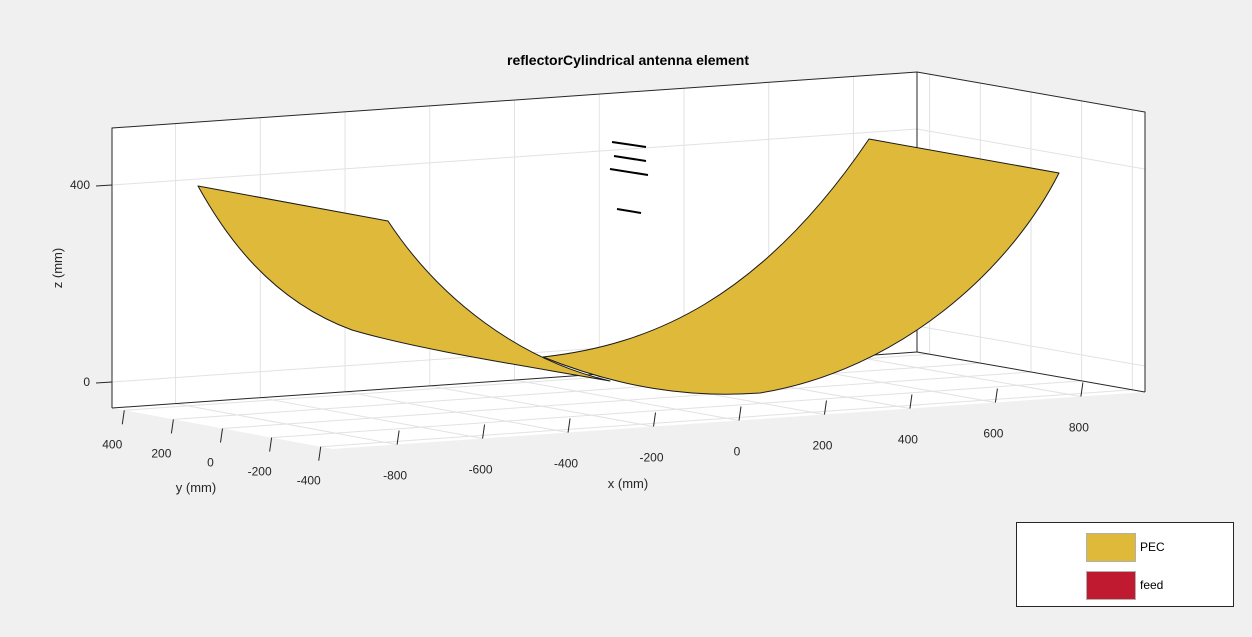 Image resolution: width=1252 pixels, height=637 pixels. Describe the element at coordinates (481, 470) in the screenshot. I see `x-tick-label: -600` at that location.